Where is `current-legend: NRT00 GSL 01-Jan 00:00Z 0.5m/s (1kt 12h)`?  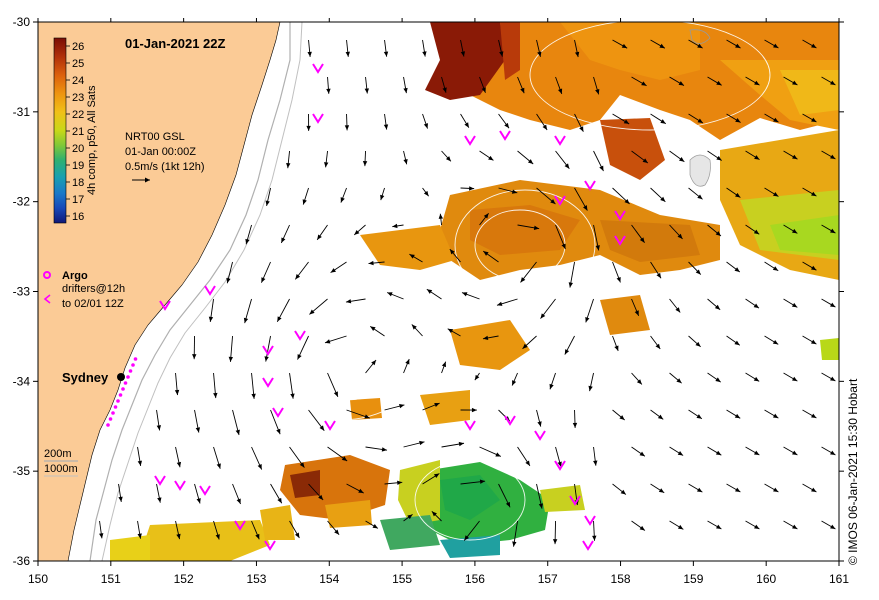 current-legend: NRT00 GSL 01-Jan 00:00Z 0.5m/s (1kt 12h) is located at coordinates (164, 157).